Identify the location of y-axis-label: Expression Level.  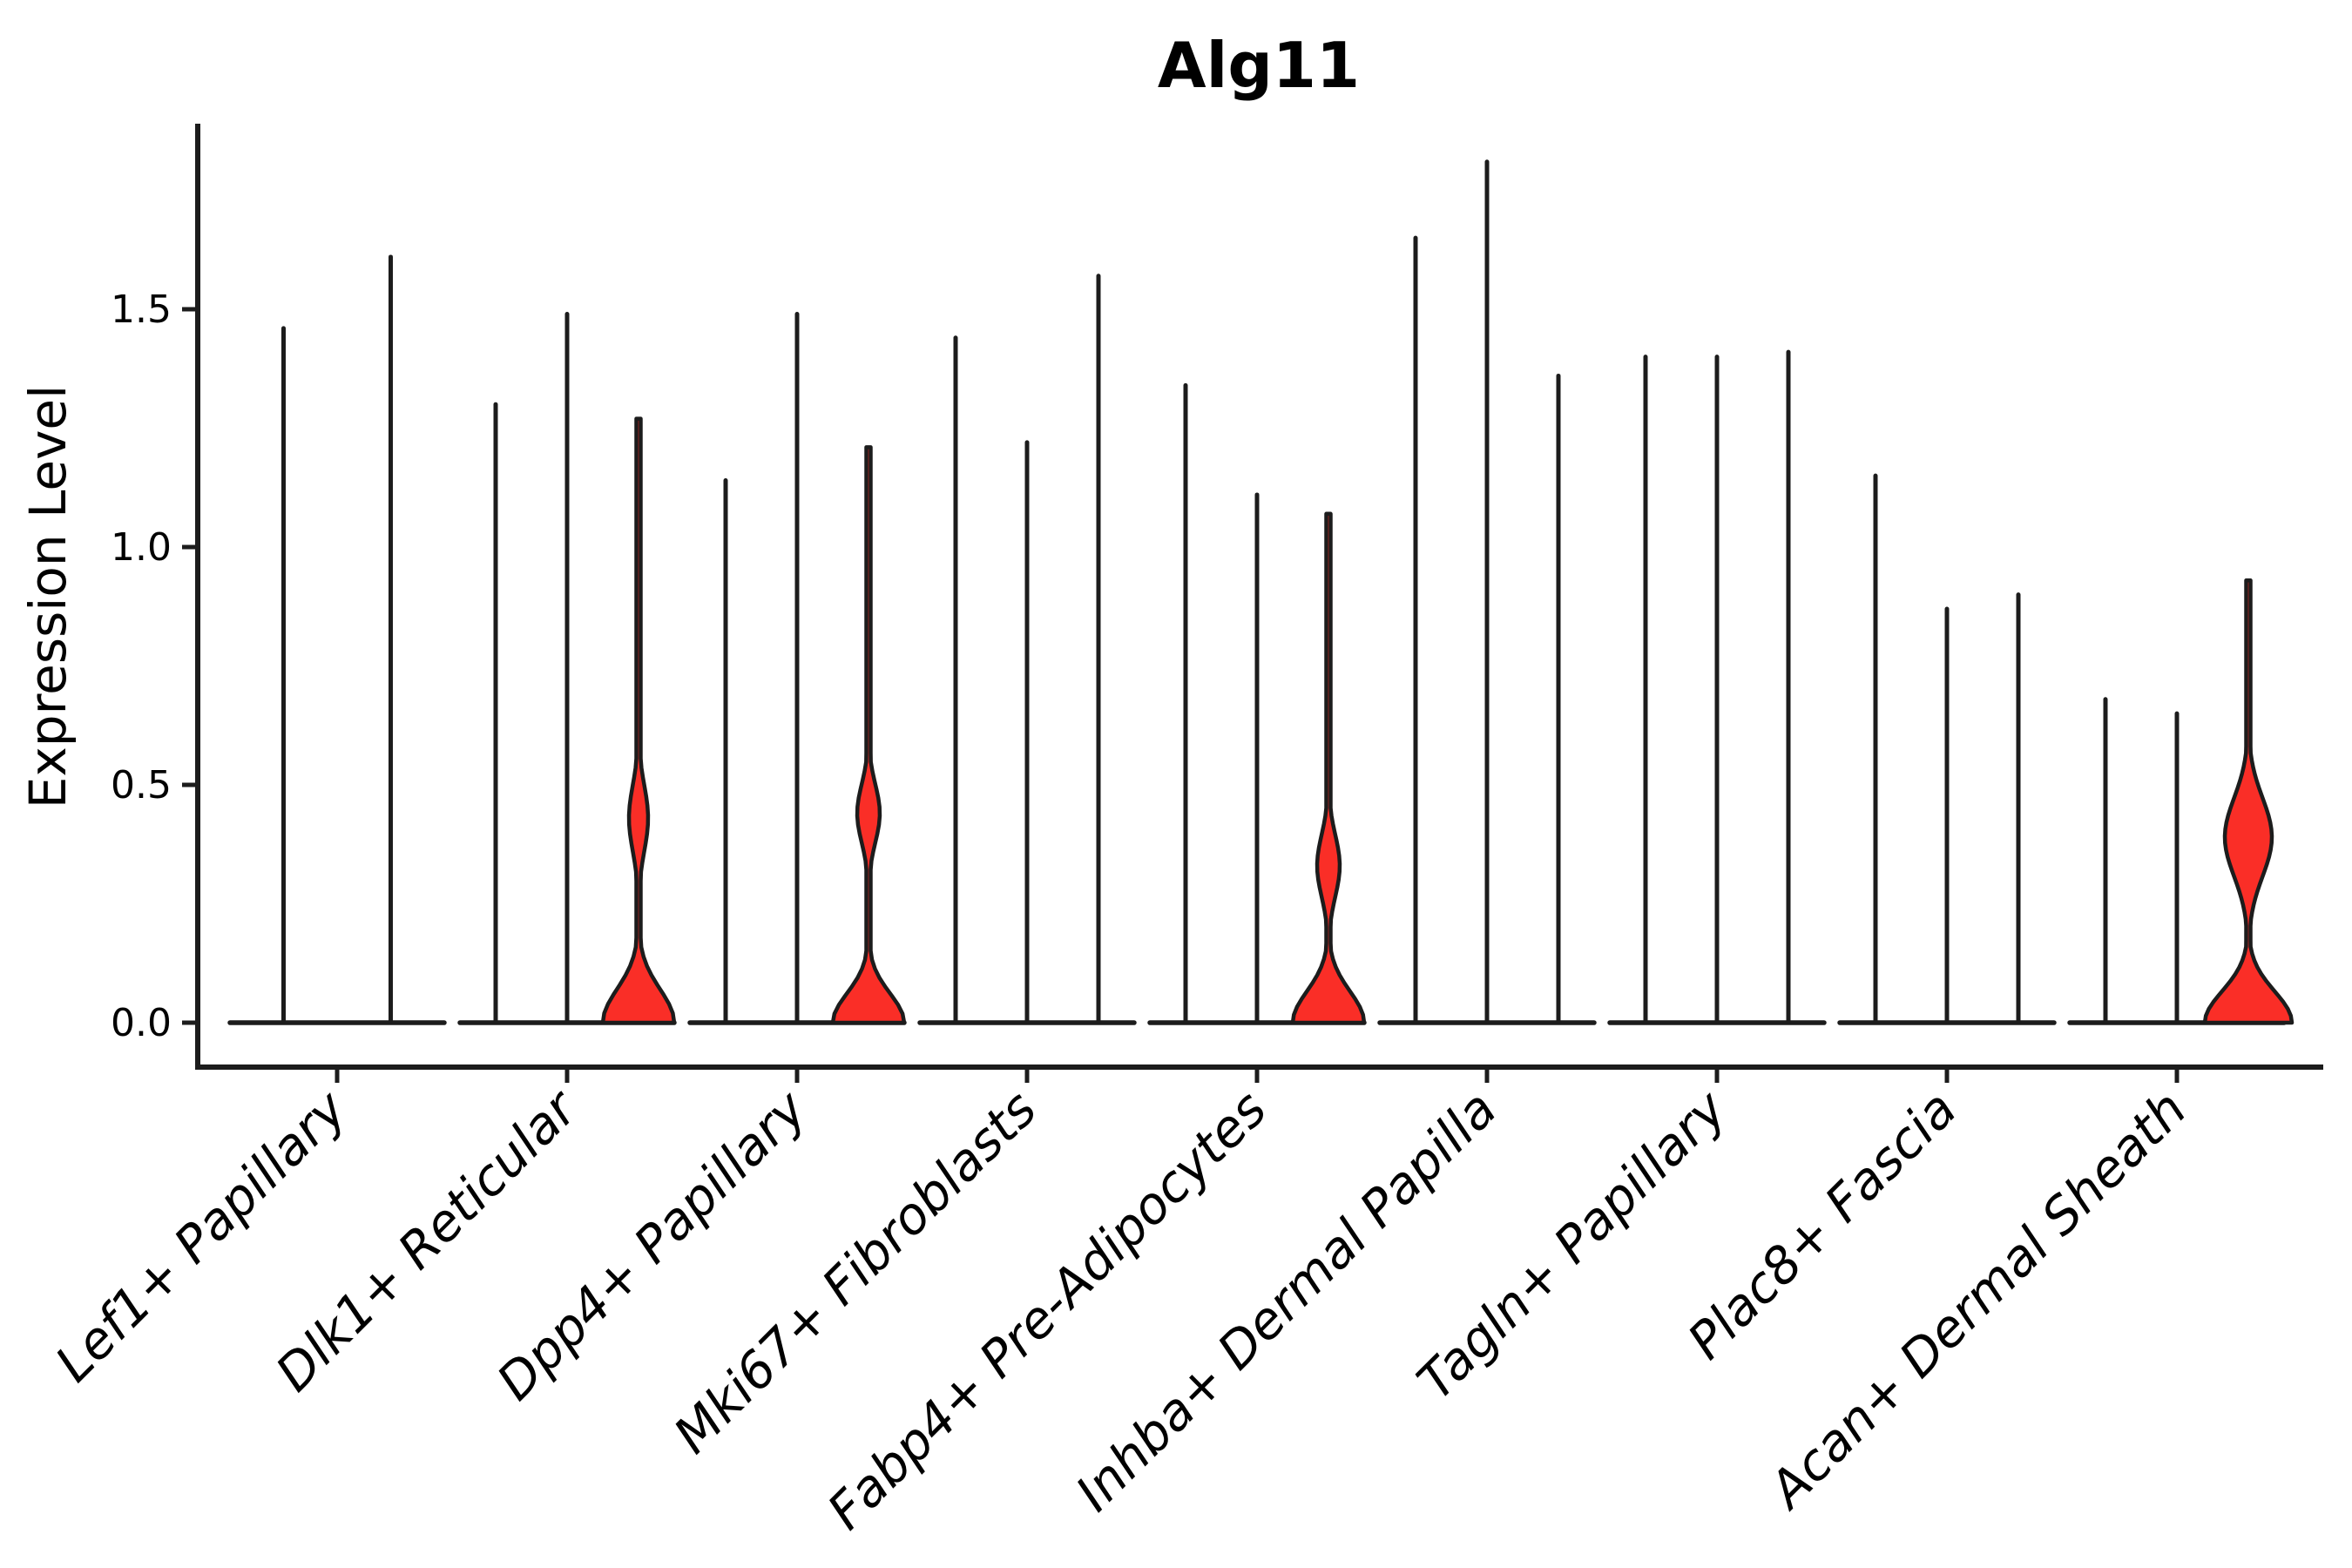
(48, 596).